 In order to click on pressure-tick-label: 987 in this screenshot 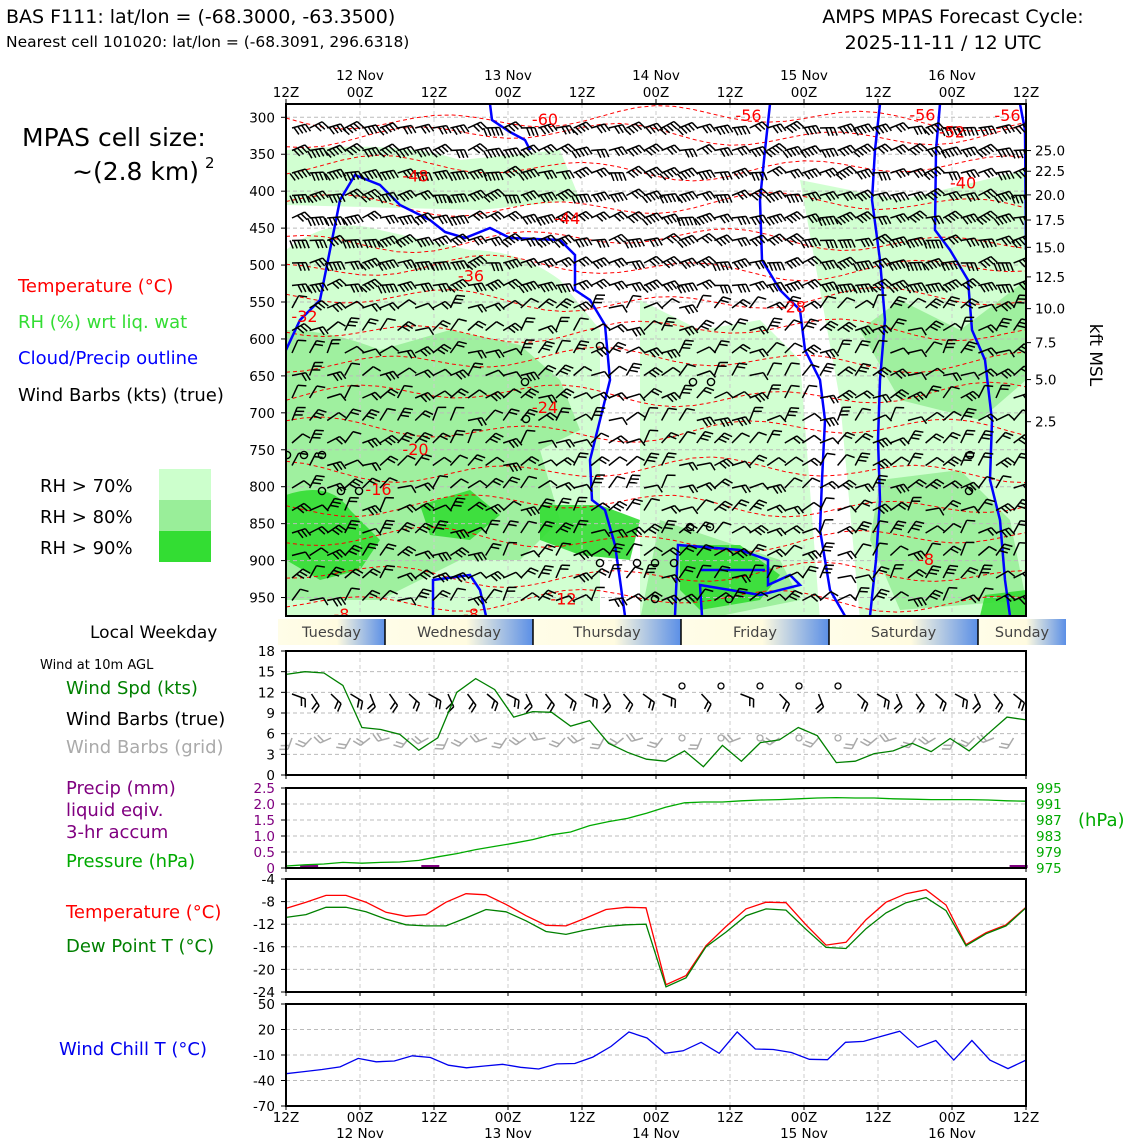, I will do `click(1049, 821)`.